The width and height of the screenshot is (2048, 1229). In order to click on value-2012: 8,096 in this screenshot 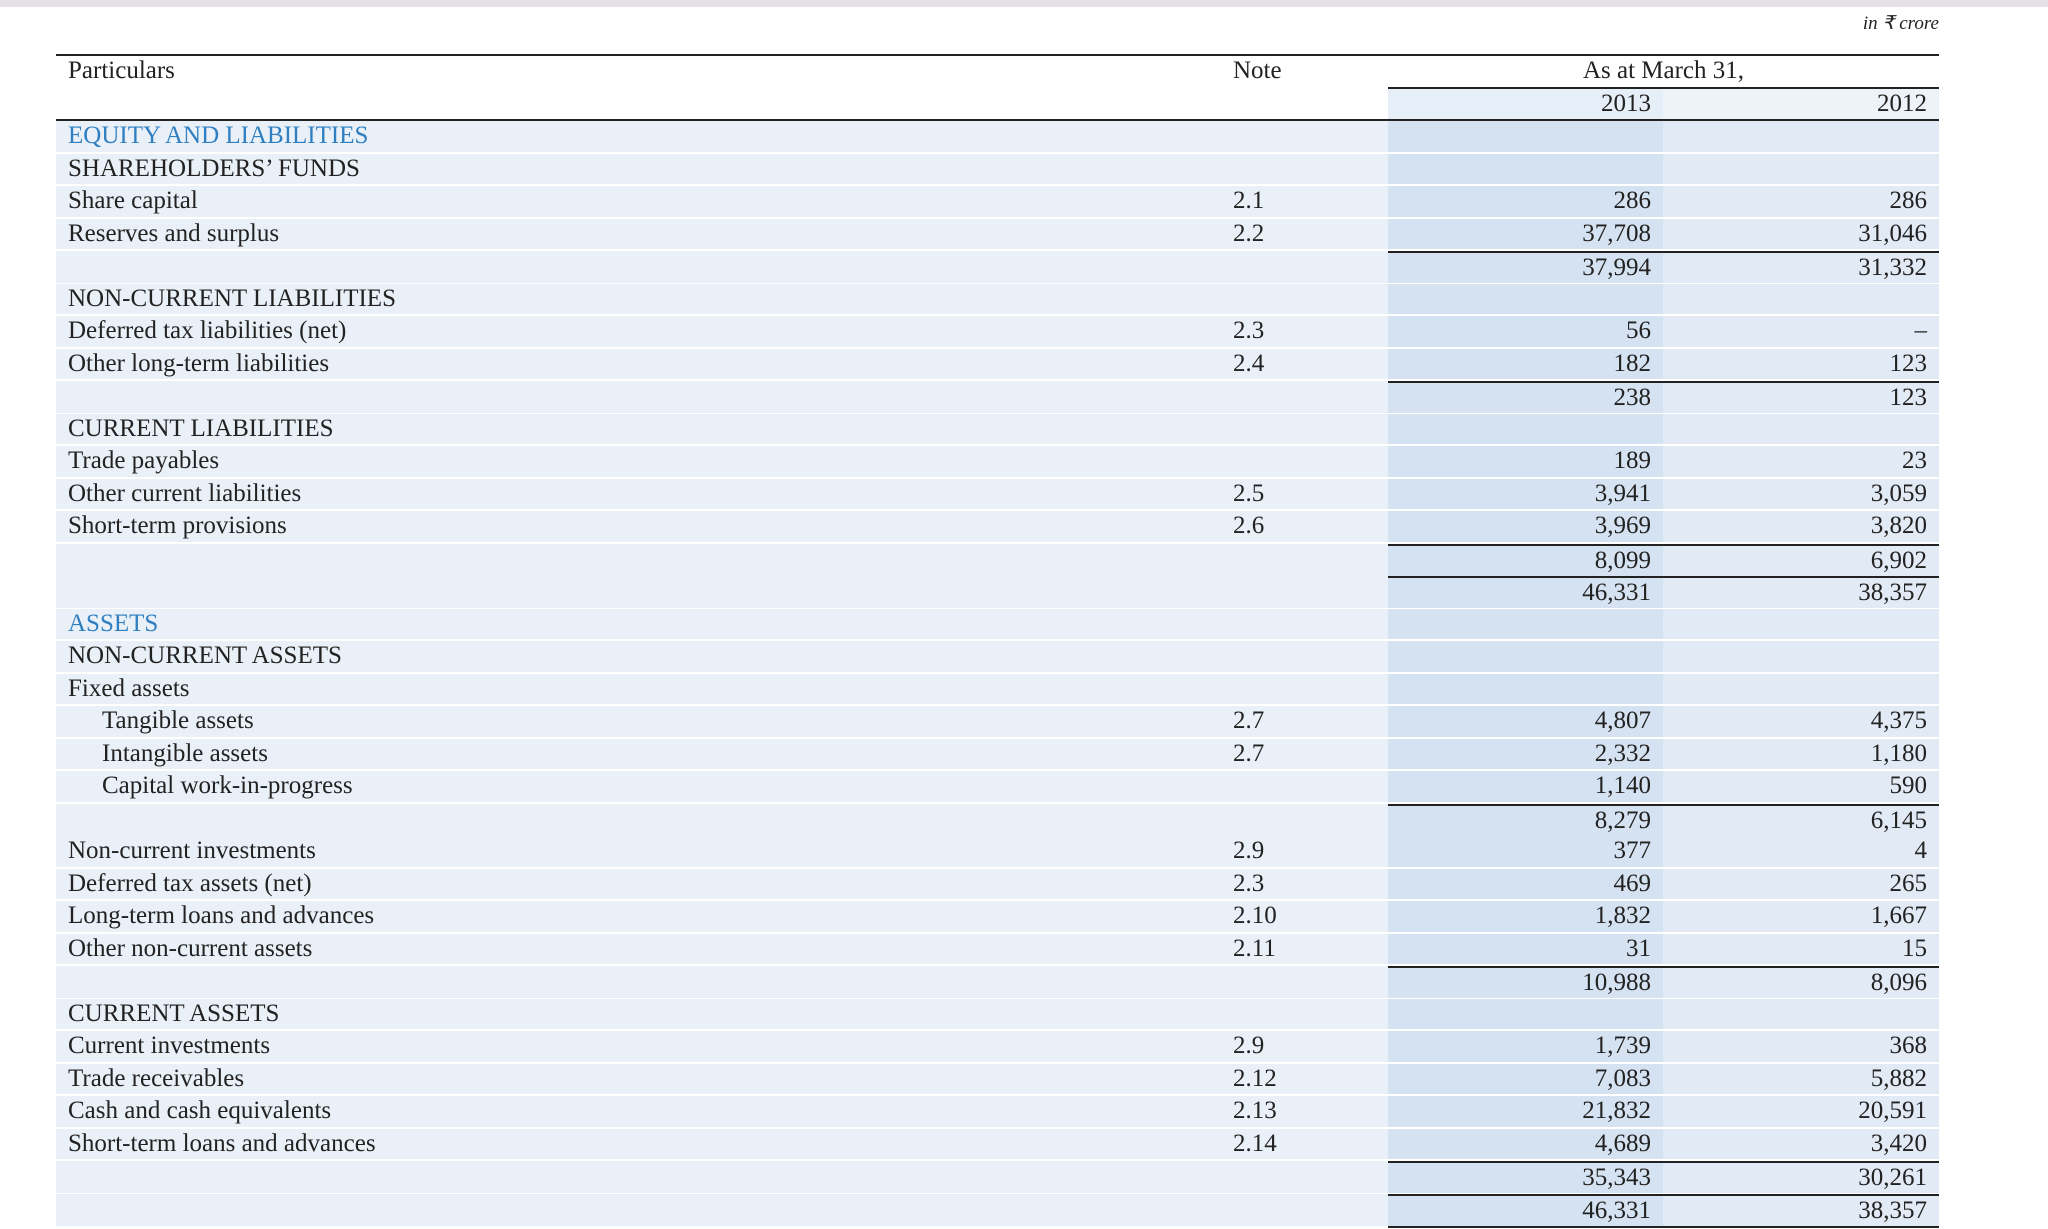, I will do `click(1801, 983)`.